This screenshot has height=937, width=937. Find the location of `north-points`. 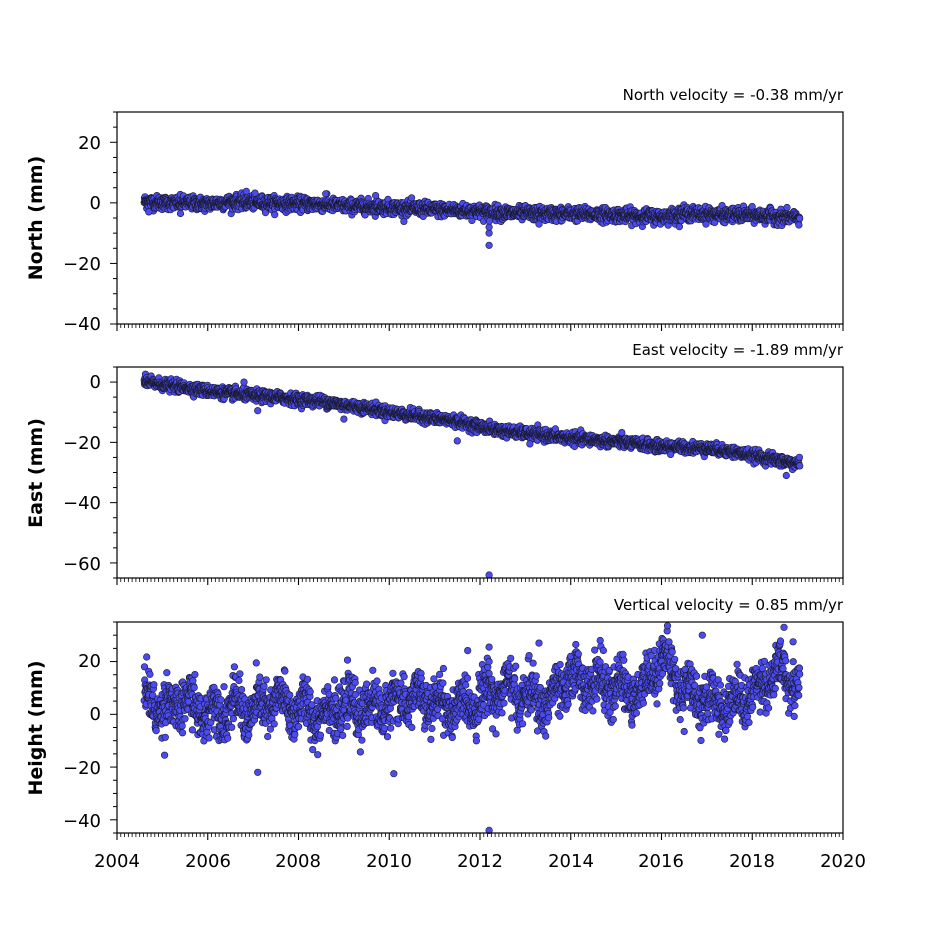

north-points is located at coordinates (472, 218).